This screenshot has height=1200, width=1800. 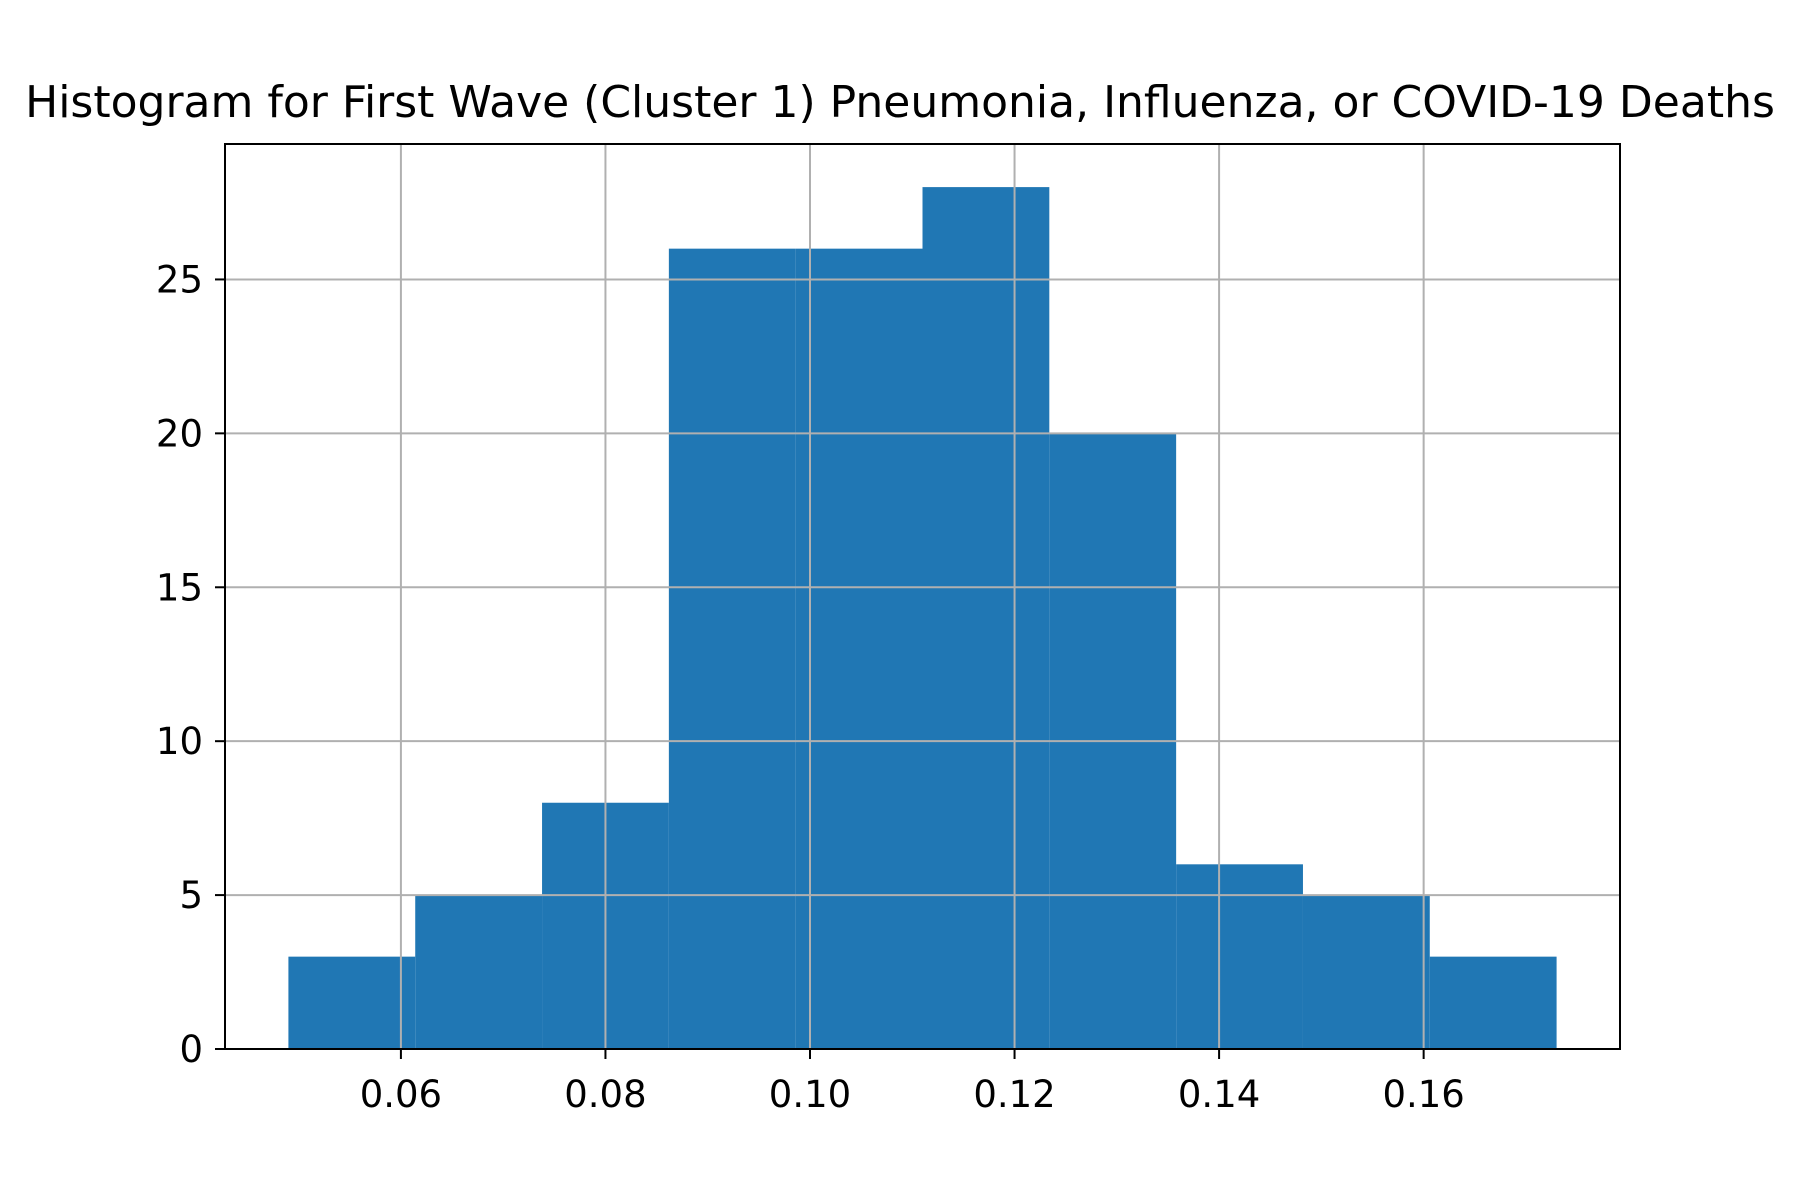 I want to click on y-tick-label-2: 5, so click(x=191, y=895).